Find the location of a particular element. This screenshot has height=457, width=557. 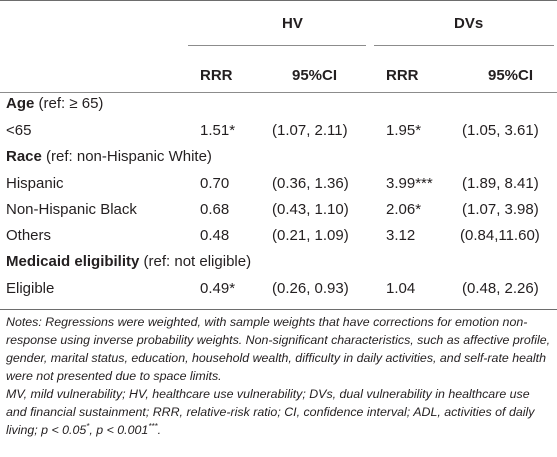

dv-rrr-cell: 3.99*** is located at coordinates (409, 183).